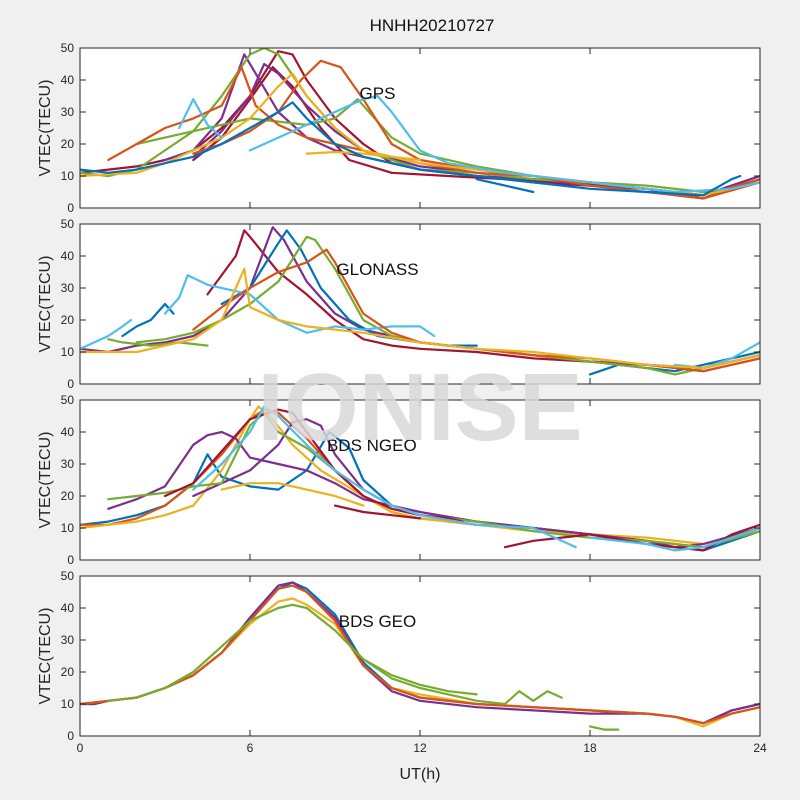 This screenshot has width=800, height=800. What do you see at coordinates (372, 445) in the screenshot?
I see `panel-annotation: BDS NGEO` at bounding box center [372, 445].